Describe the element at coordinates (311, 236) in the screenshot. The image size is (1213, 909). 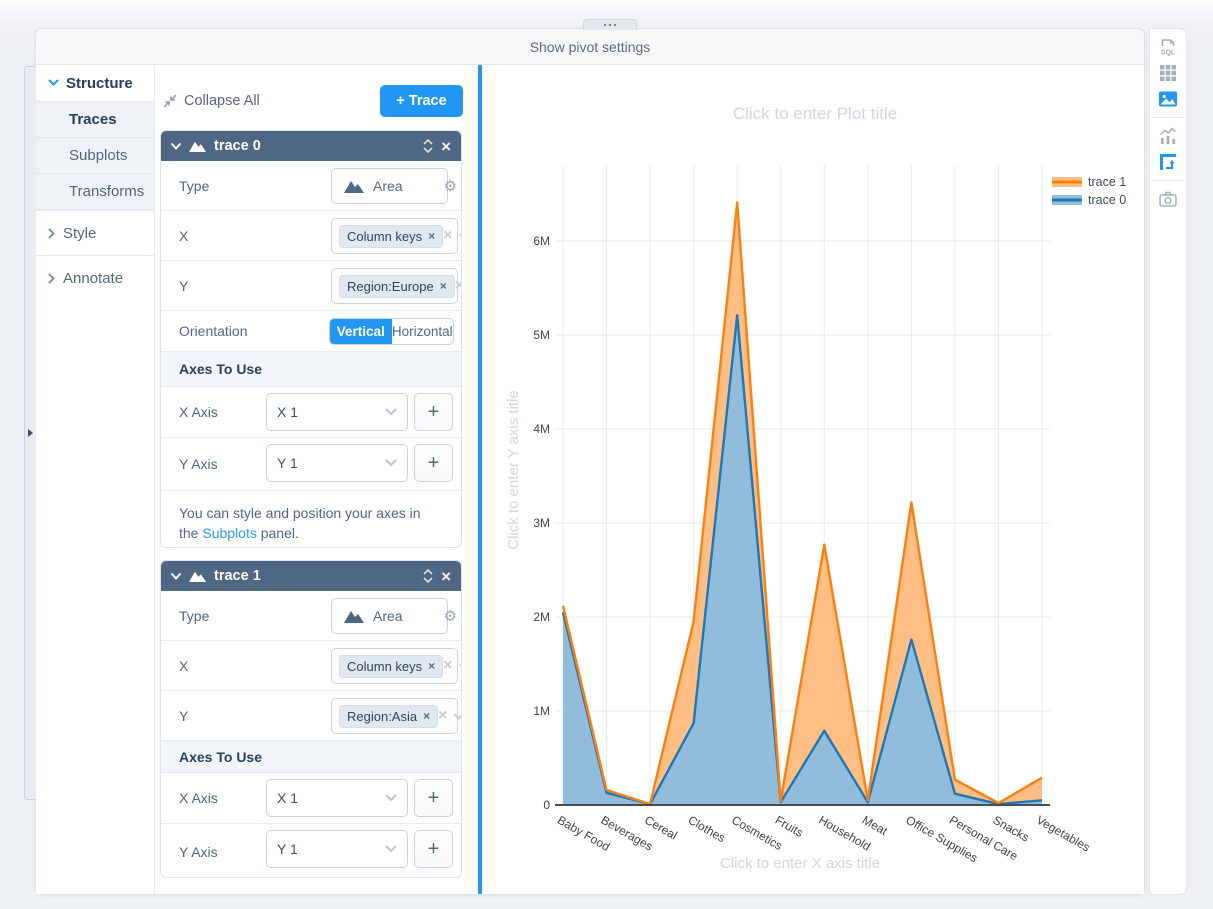
I see `x-row: X Column keys × ×` at that location.